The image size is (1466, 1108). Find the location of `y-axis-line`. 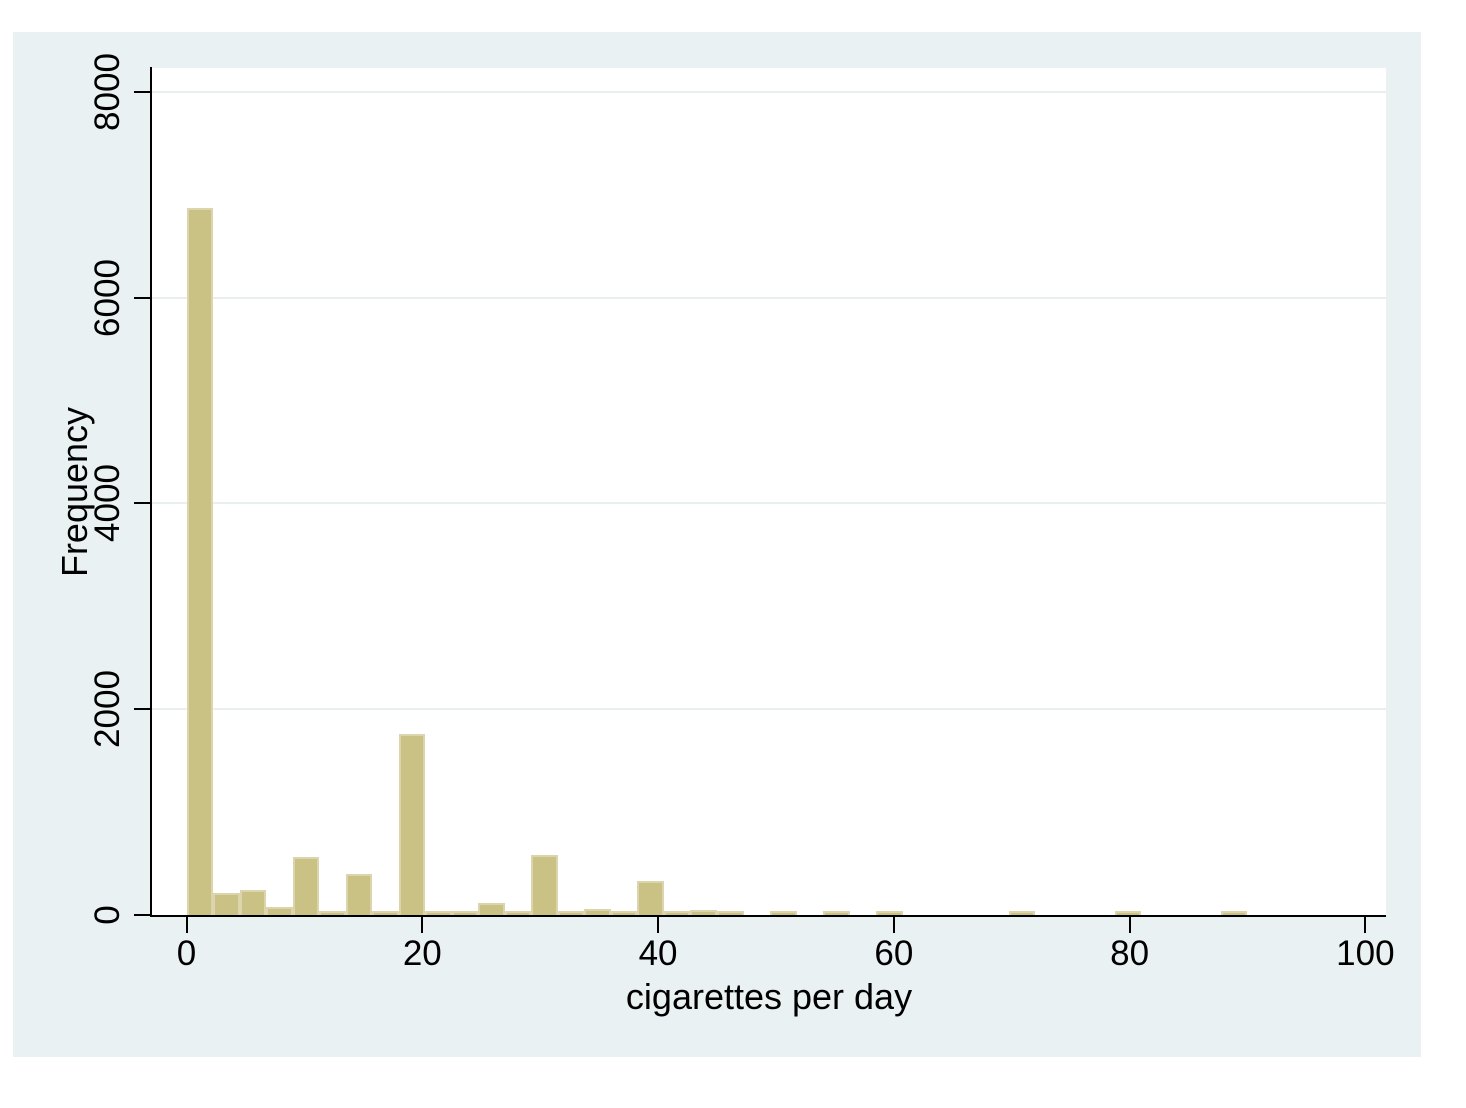

y-axis-line is located at coordinates (151, 492).